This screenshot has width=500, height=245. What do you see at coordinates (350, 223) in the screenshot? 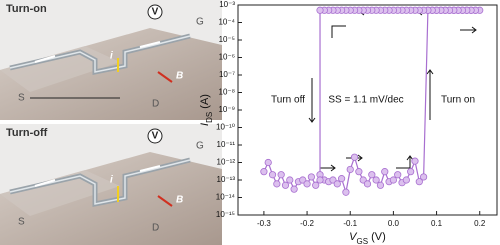
I see `x-tick-label: -0.1` at bounding box center [350, 223].